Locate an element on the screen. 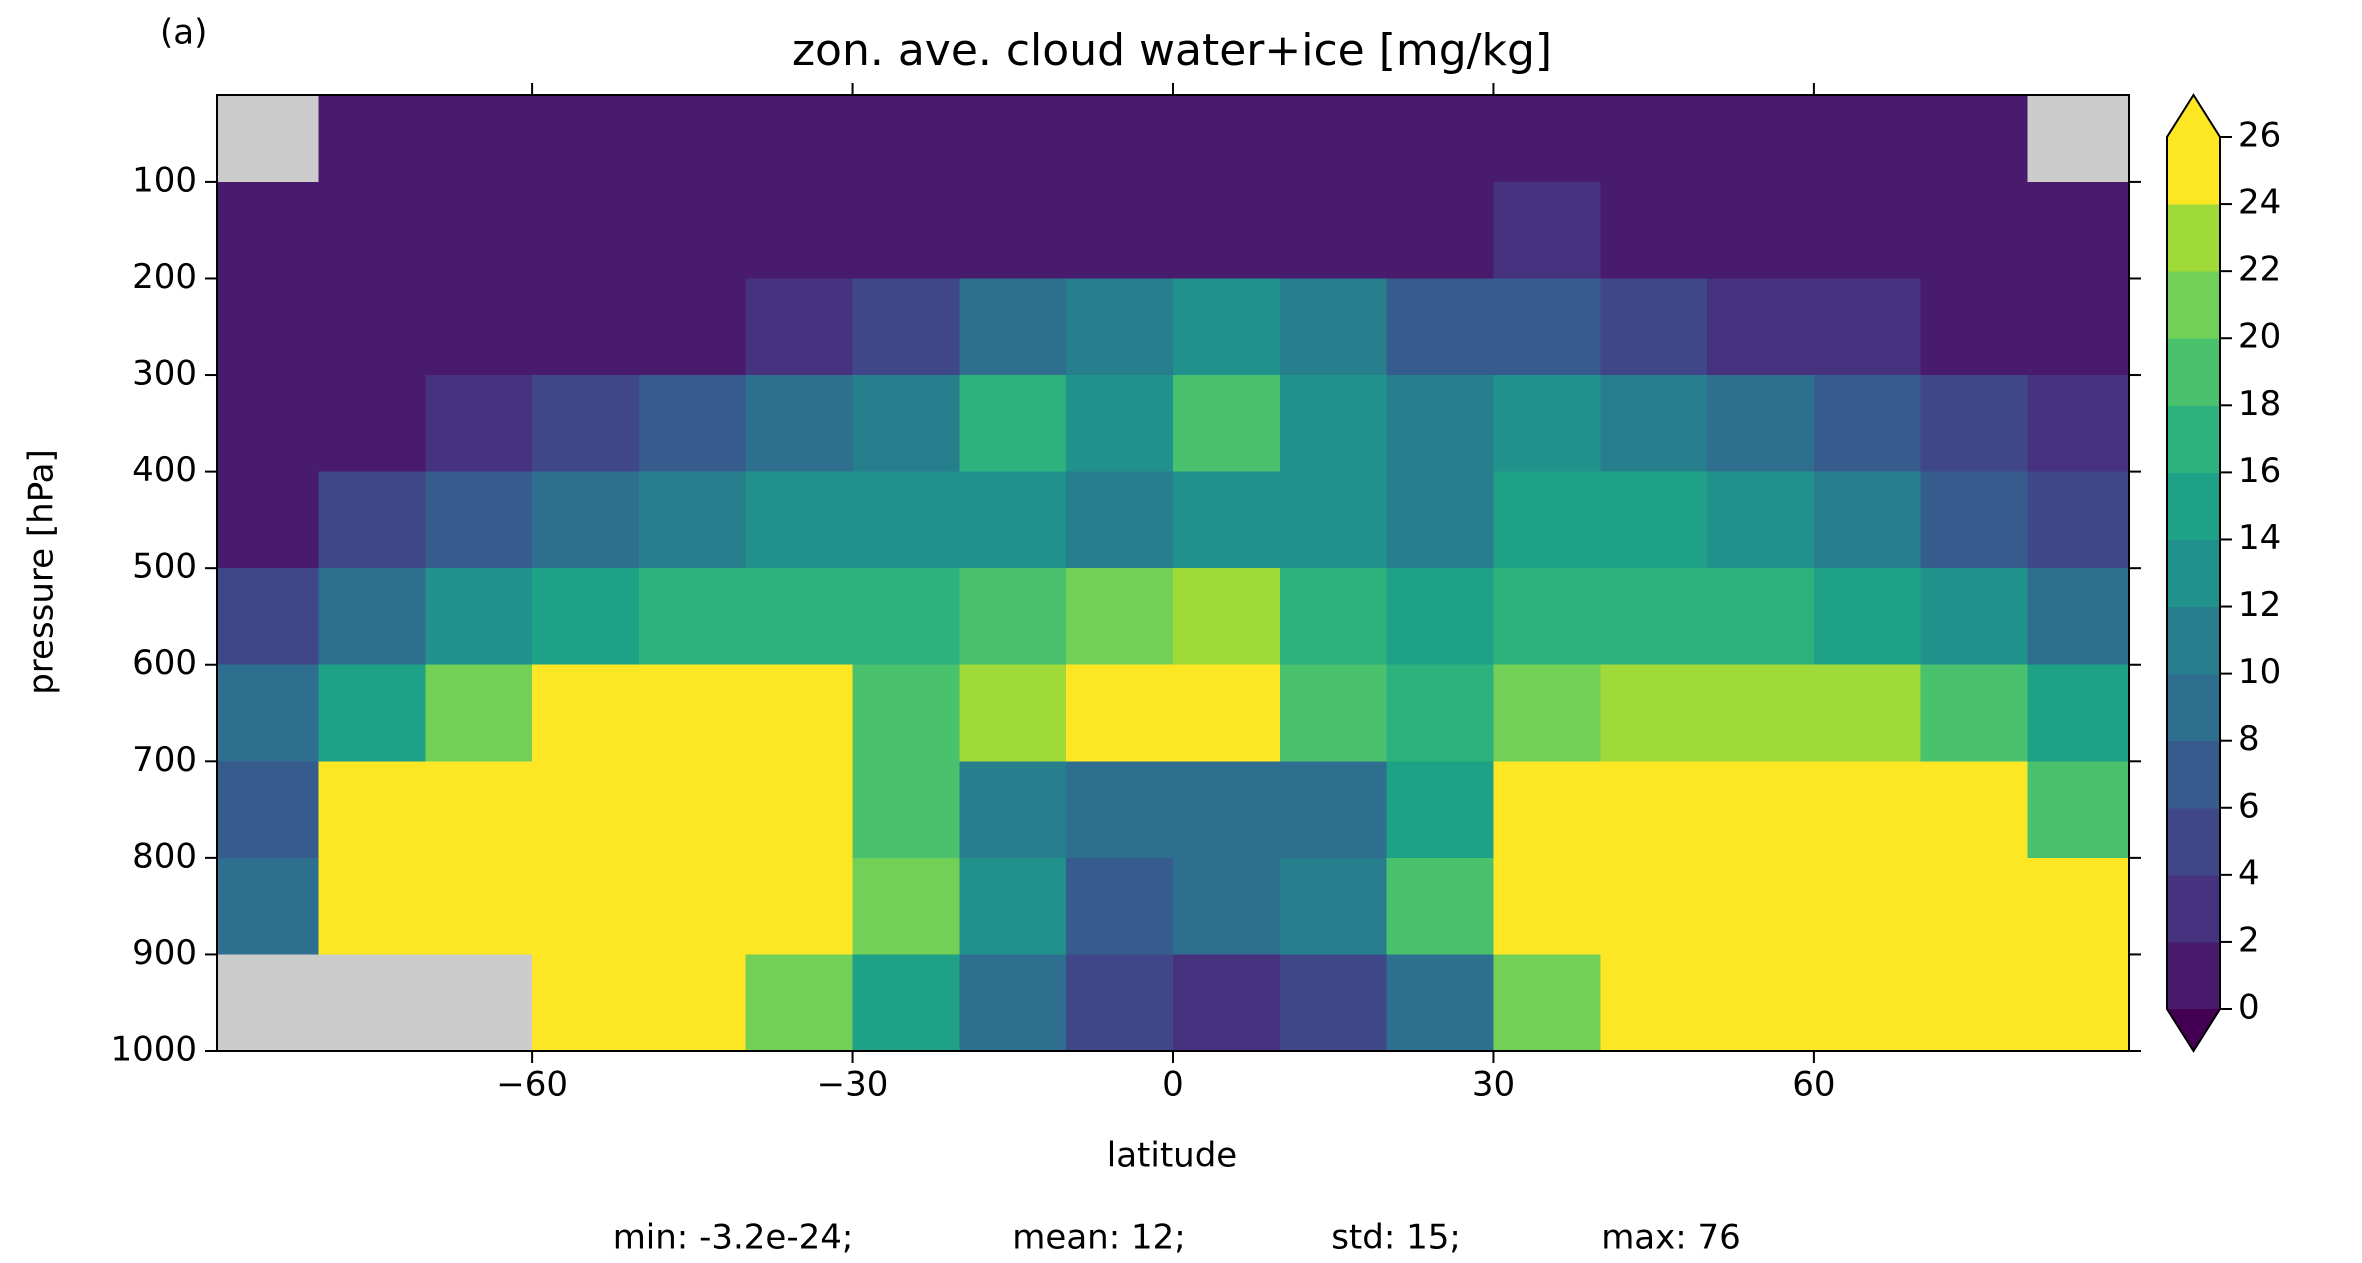 This screenshot has height=1263, width=2362. colorbar-tick-label: 10 is located at coordinates (2259, 672).